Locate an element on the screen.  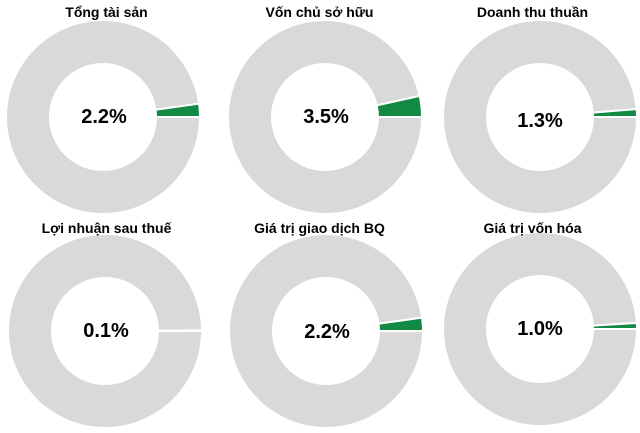
chart-title-equity: Vốn chủ sở hữu is located at coordinates (319, 12).